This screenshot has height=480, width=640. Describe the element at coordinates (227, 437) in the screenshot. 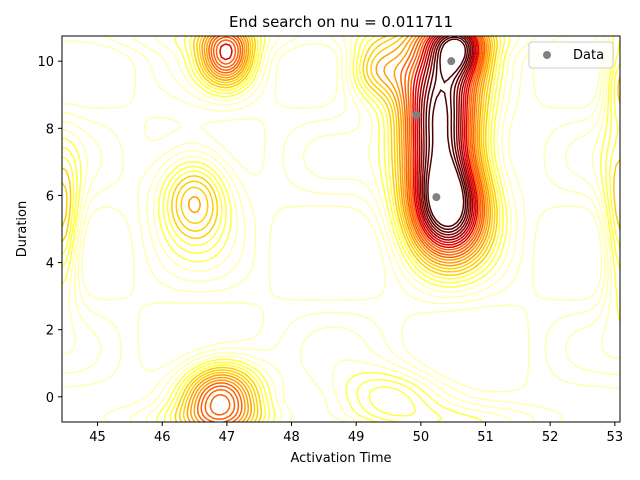

I see `x-tick-label: 47` at that location.